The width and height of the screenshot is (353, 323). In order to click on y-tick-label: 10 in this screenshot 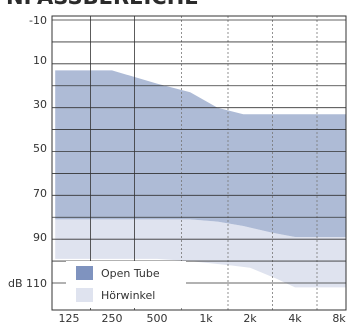, I will do `click(40, 60)`.